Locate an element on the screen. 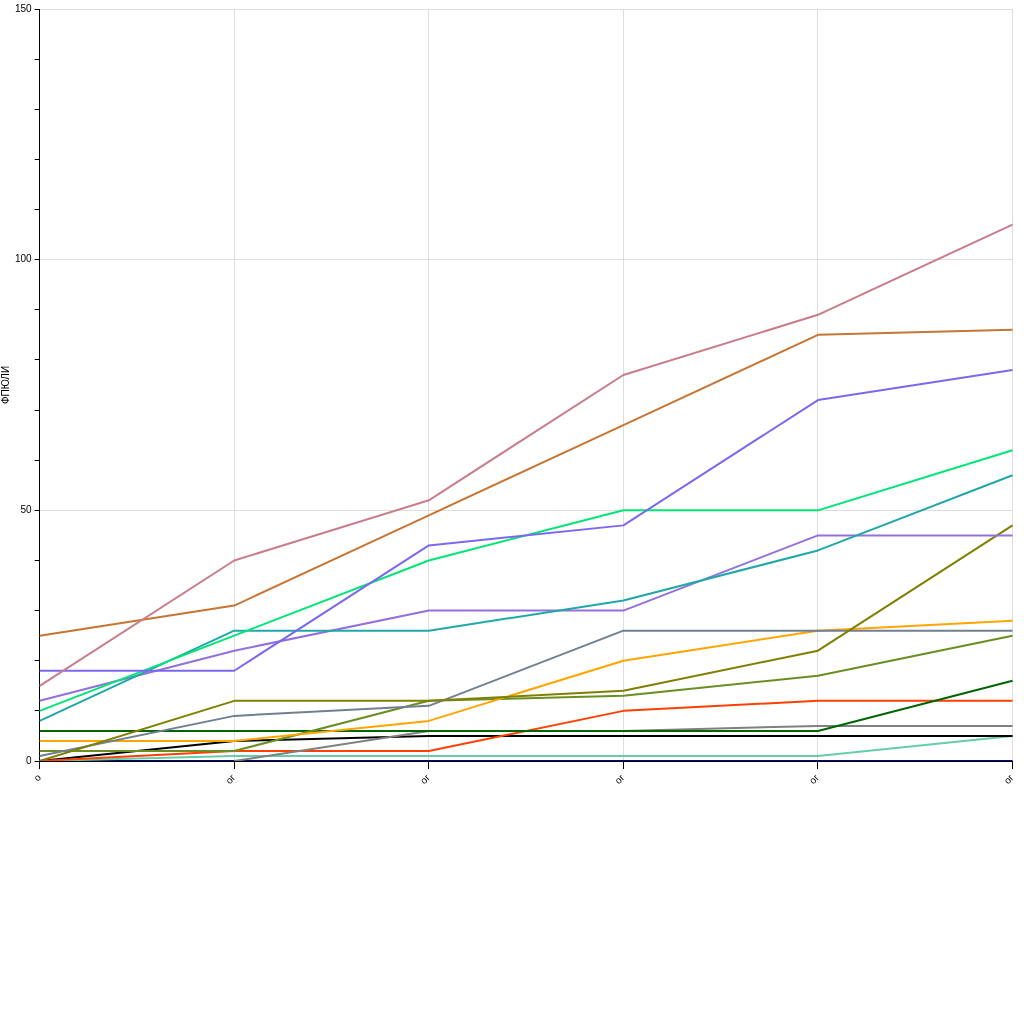 The image size is (1024, 1024). y-tick-label: 0 is located at coordinates (29, 760).